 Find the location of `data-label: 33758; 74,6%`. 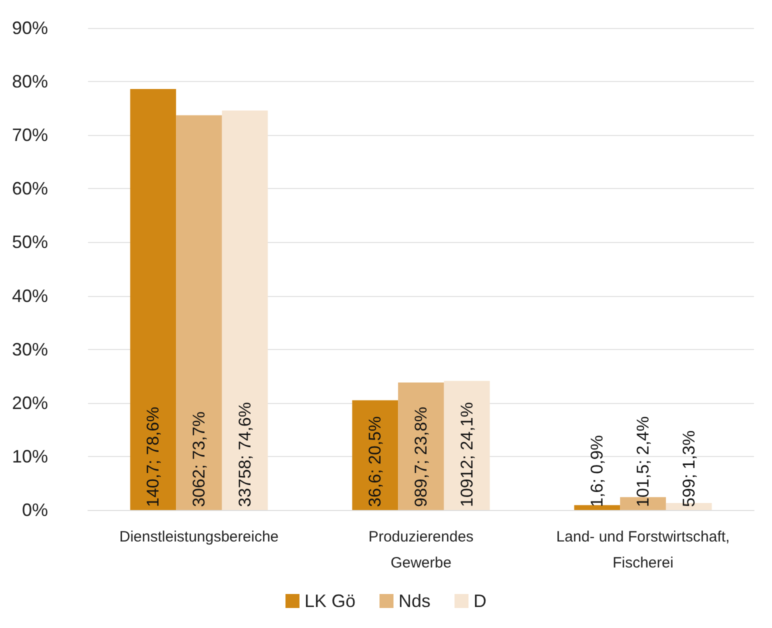

data-label: 33758; 74,6% is located at coordinates (244, 454).